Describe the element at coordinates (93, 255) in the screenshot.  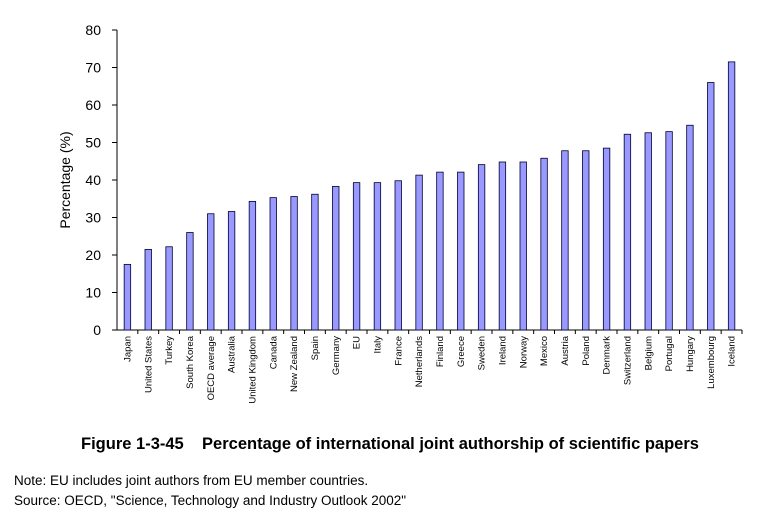
I see `y-tick-label: 20` at that location.